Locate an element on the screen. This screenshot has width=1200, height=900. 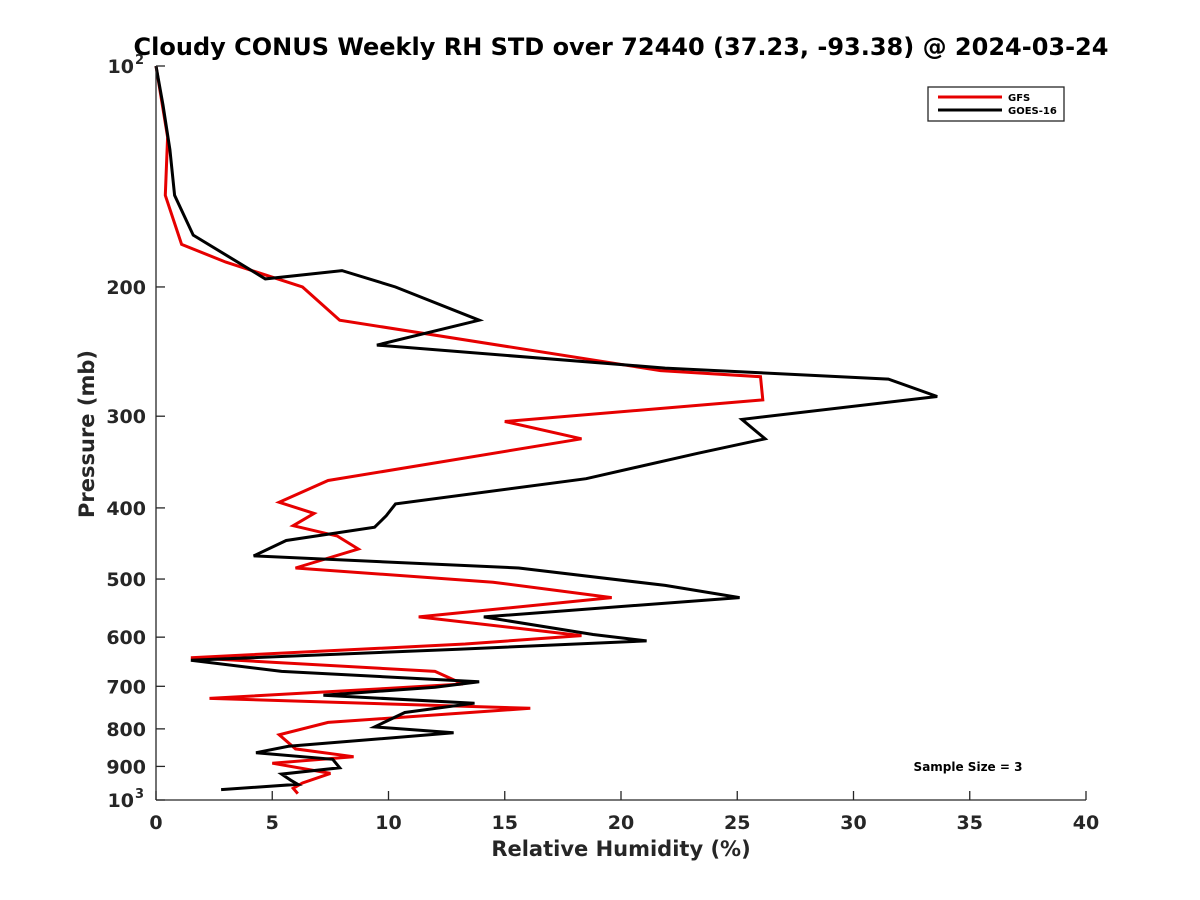
legend: GFS GOES-16 is located at coordinates (996, 104).